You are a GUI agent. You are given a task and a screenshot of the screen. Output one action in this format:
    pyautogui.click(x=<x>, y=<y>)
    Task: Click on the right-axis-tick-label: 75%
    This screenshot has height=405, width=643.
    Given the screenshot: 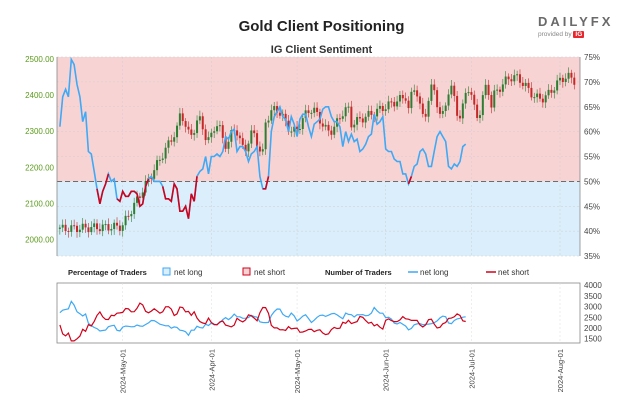 What is the action you would take?
    pyautogui.click(x=592, y=57)
    